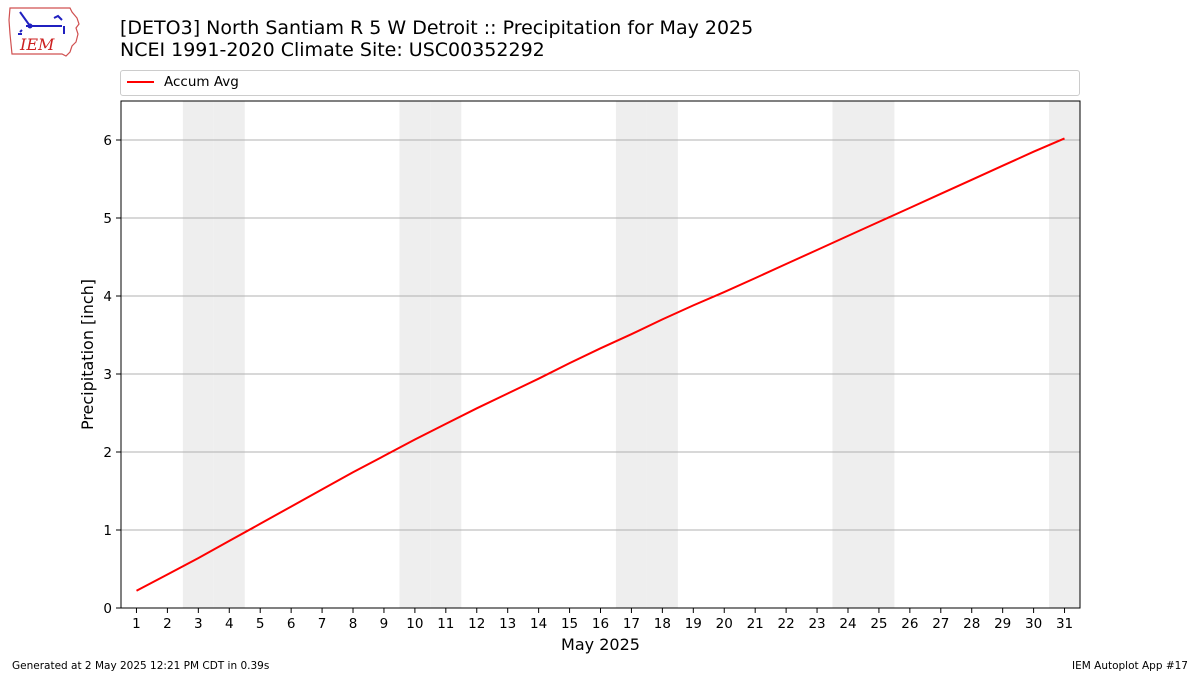  Describe the element at coordinates (353, 624) in the screenshot. I see `x-tick-label: 8` at that location.